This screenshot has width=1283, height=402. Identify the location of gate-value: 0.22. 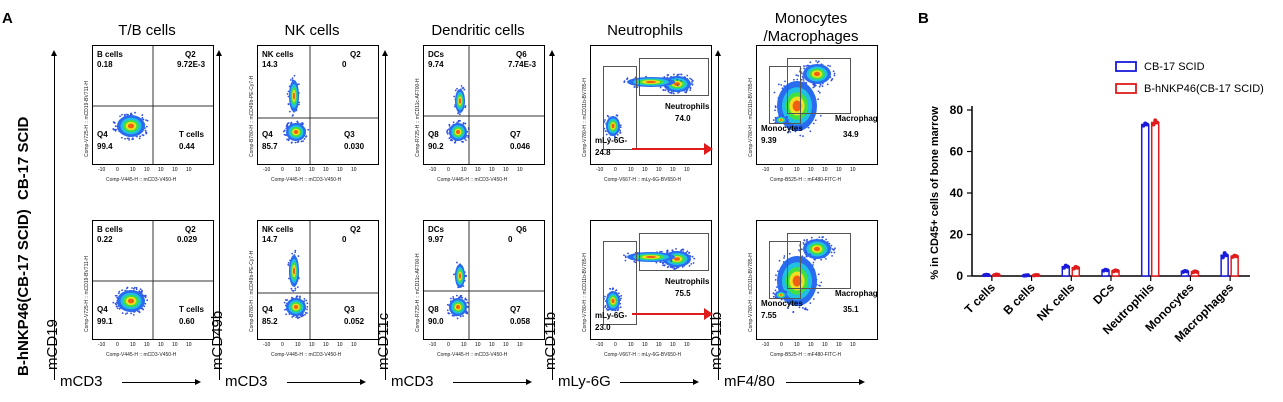
(105, 239).